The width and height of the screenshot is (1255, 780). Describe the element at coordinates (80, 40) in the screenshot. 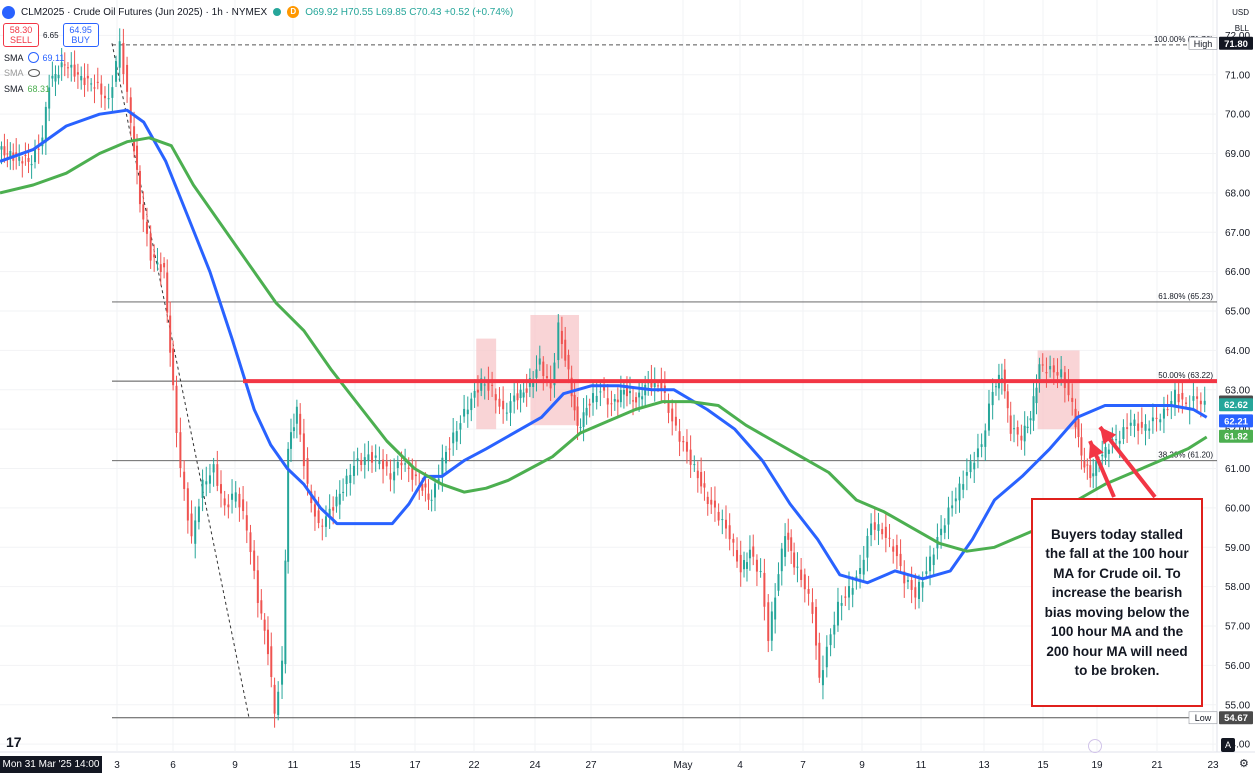

I see `buy-label: BUY` at that location.